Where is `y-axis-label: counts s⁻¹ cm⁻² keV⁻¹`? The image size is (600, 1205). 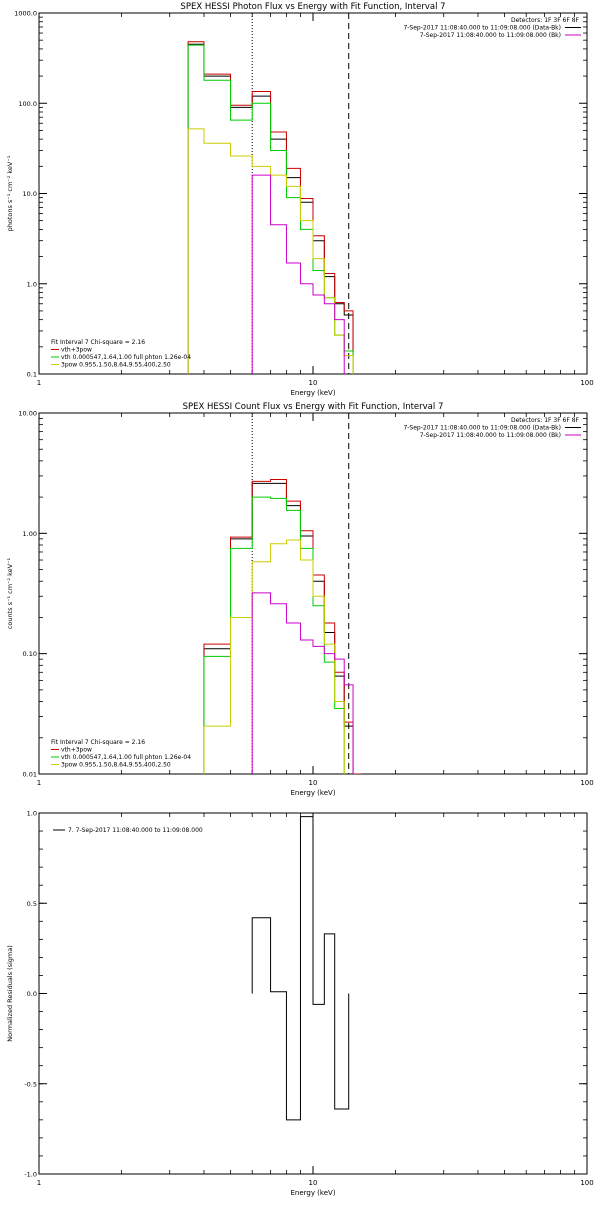 y-axis-label: counts s⁻¹ cm⁻² keV⁻¹ is located at coordinates (10, 593).